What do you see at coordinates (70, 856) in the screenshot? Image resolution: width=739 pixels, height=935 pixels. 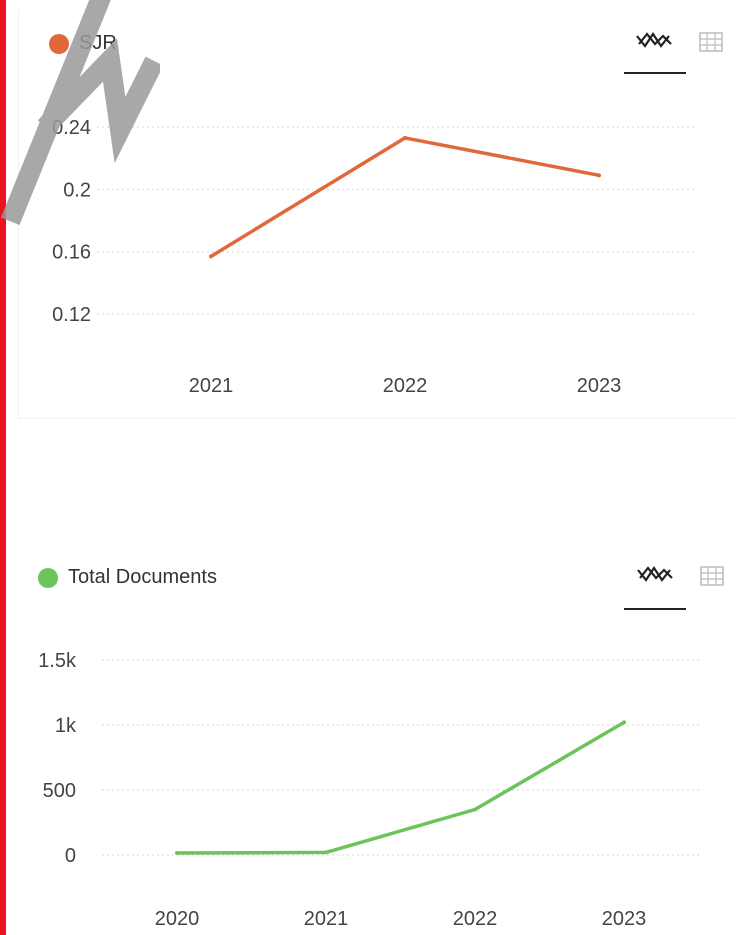 I see `y-tick-label: 0` at bounding box center [70, 856].